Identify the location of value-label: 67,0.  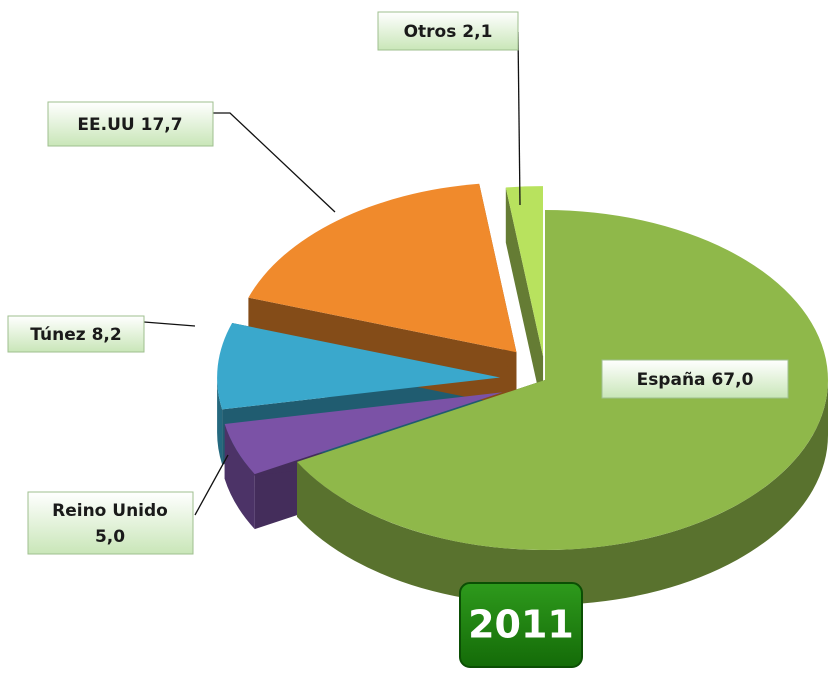
(732, 380).